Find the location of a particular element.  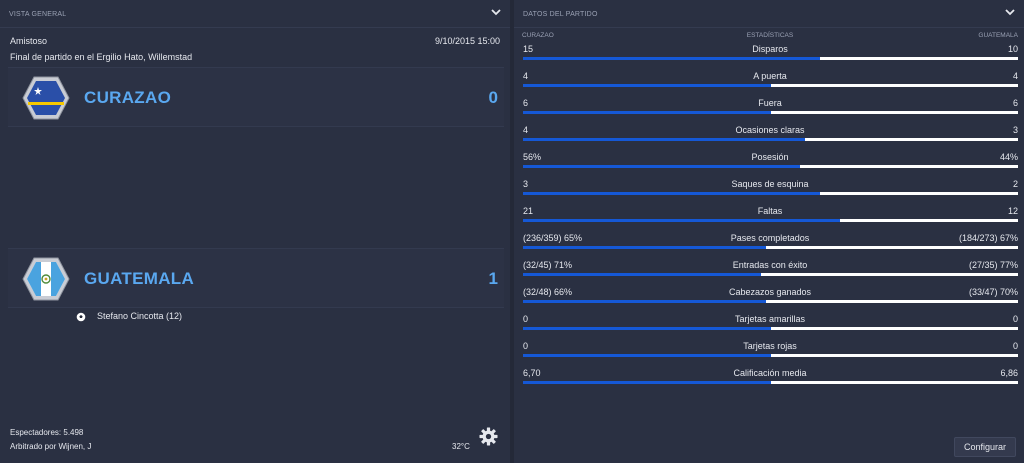

stat-away-value: 3 is located at coordinates (1015, 130).